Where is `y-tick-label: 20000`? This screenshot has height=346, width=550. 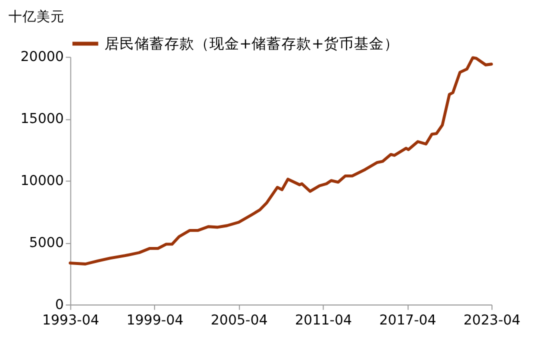
y-tick-label: 20000 is located at coordinates (42, 57).